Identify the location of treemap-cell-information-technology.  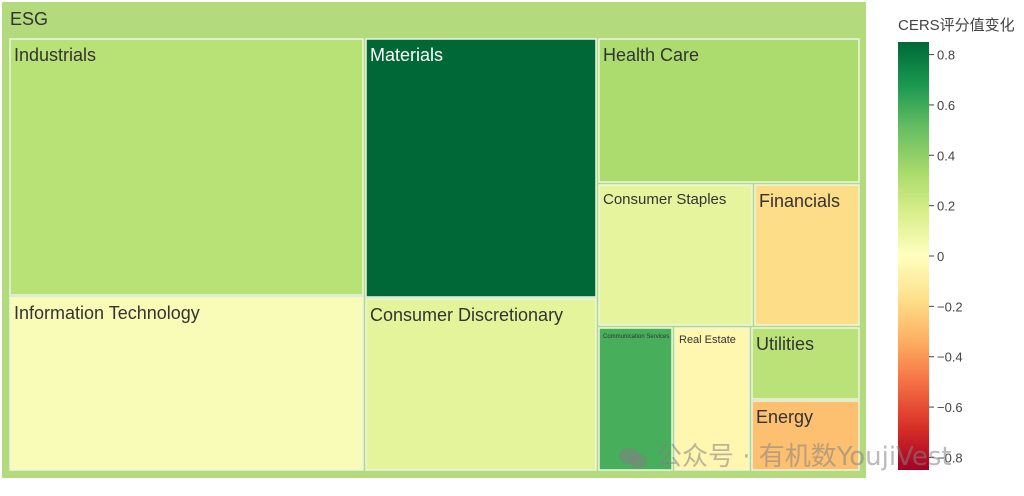
(186, 383).